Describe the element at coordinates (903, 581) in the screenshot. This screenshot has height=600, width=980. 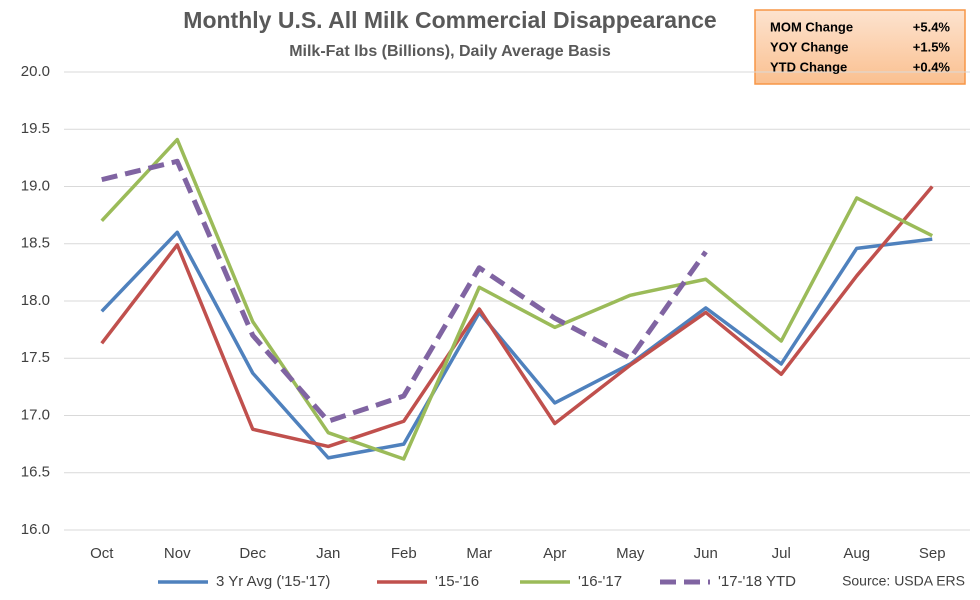
I see `source: Source: USDA ERS` at that location.